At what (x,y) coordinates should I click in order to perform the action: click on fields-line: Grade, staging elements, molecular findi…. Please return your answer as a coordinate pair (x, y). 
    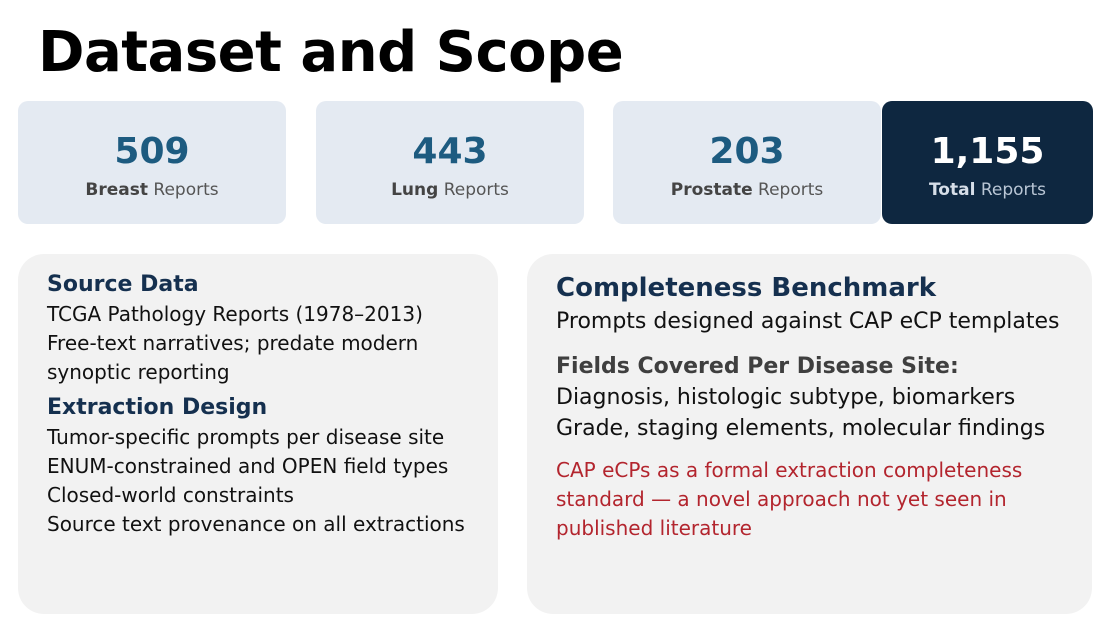
    Looking at the image, I should click on (801, 428).